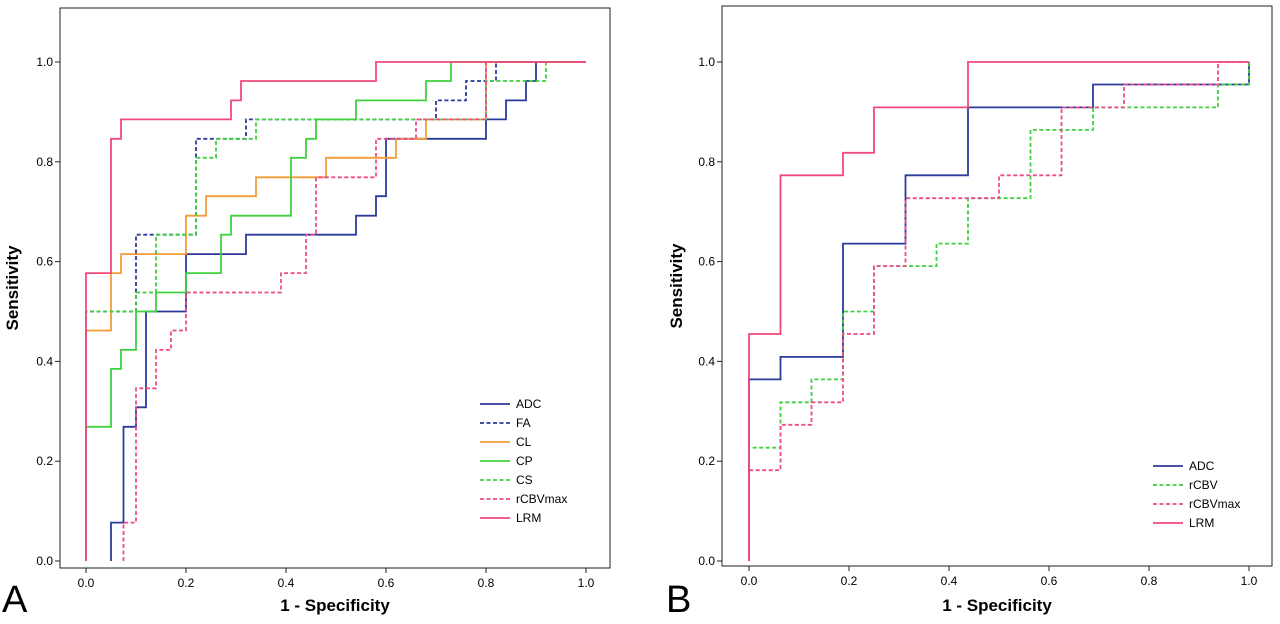 The width and height of the screenshot is (1280, 624). Describe the element at coordinates (678, 599) in the screenshot. I see `panel-letter: B` at that location.